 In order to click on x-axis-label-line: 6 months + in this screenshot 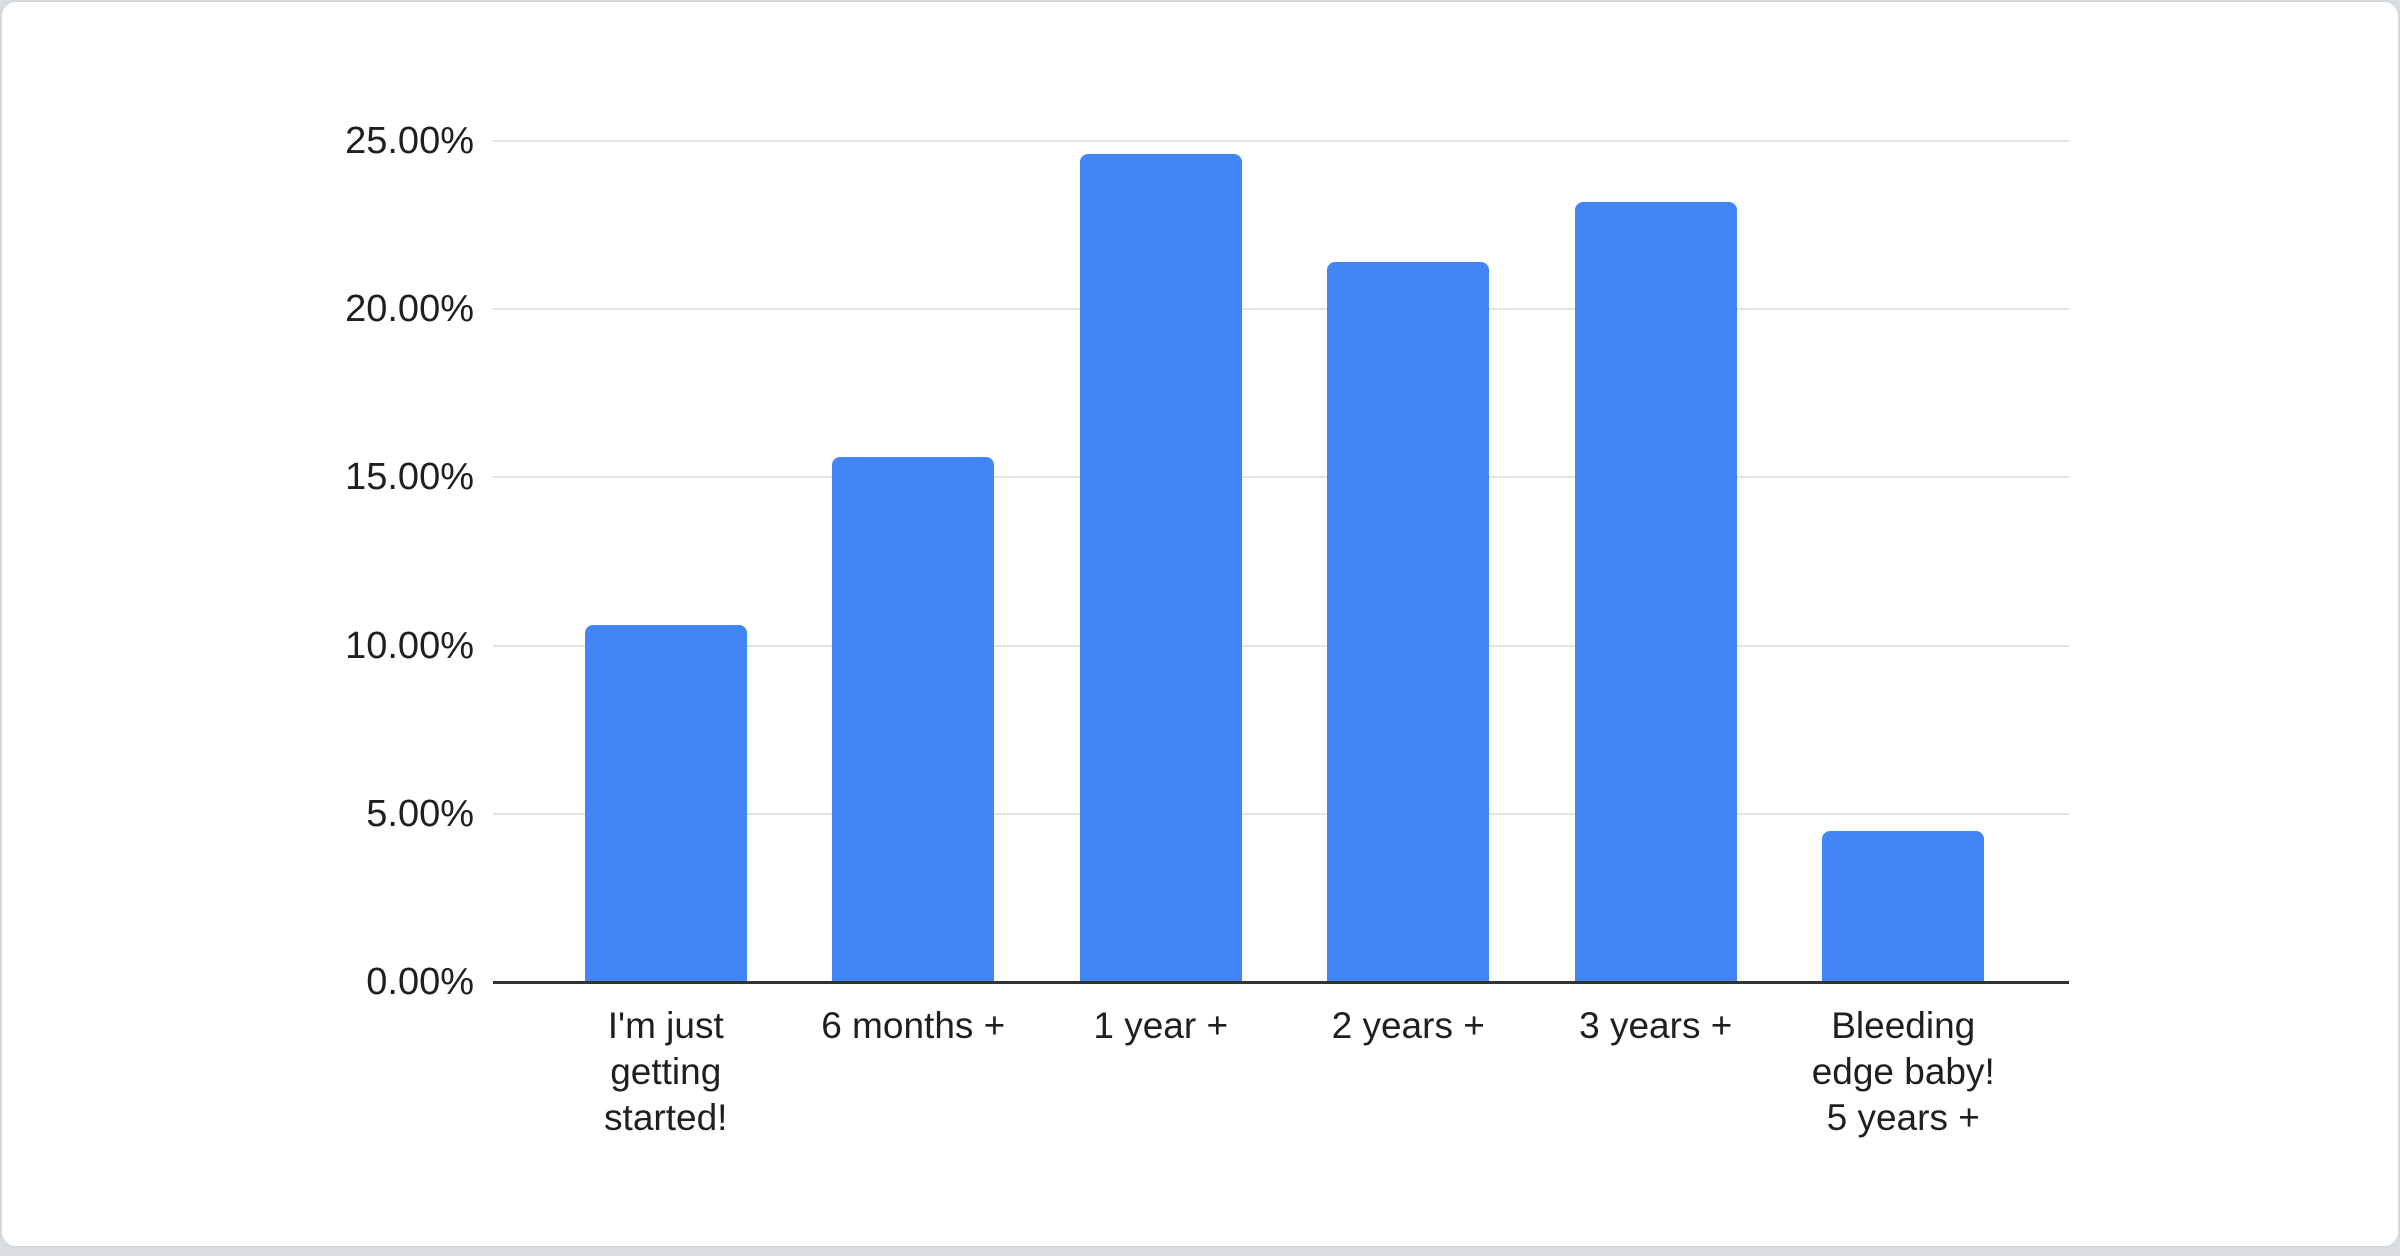, I will do `click(913, 1025)`.